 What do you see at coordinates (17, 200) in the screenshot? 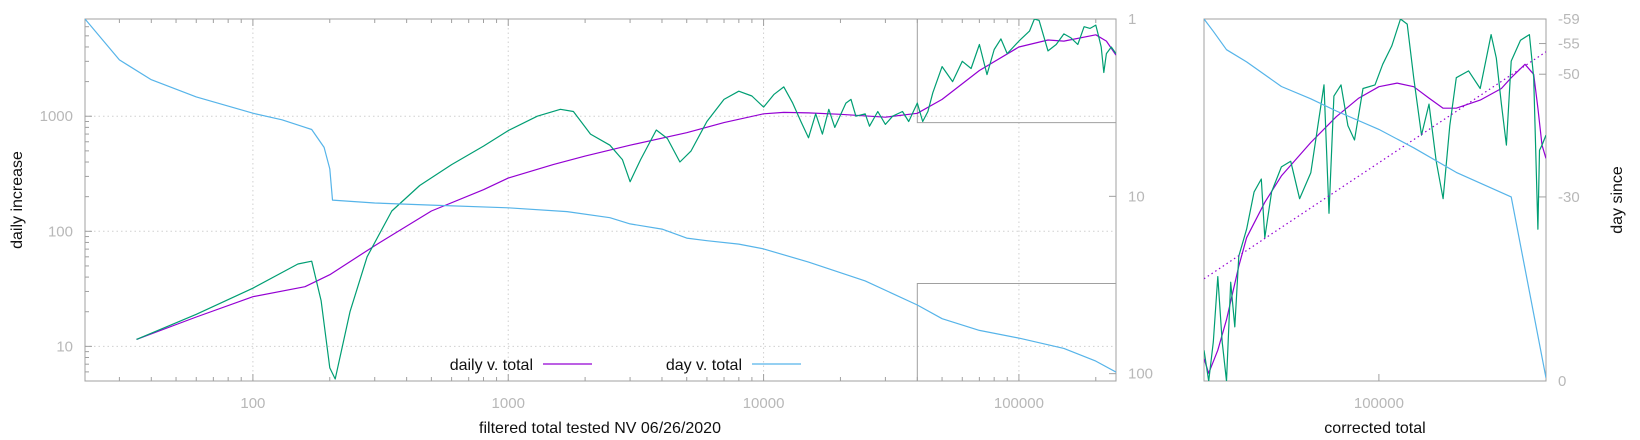
I see `main-y-axis-label: daily increase` at bounding box center [17, 200].